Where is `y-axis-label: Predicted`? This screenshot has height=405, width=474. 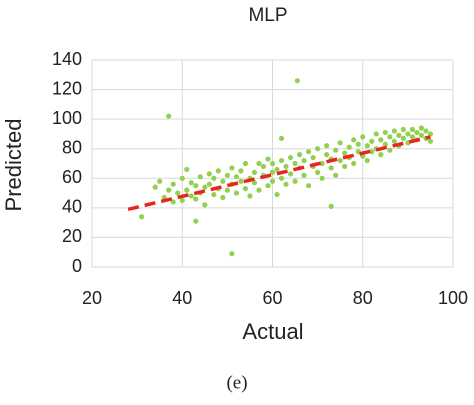 y-axis-label: Predicted is located at coordinates (13, 165).